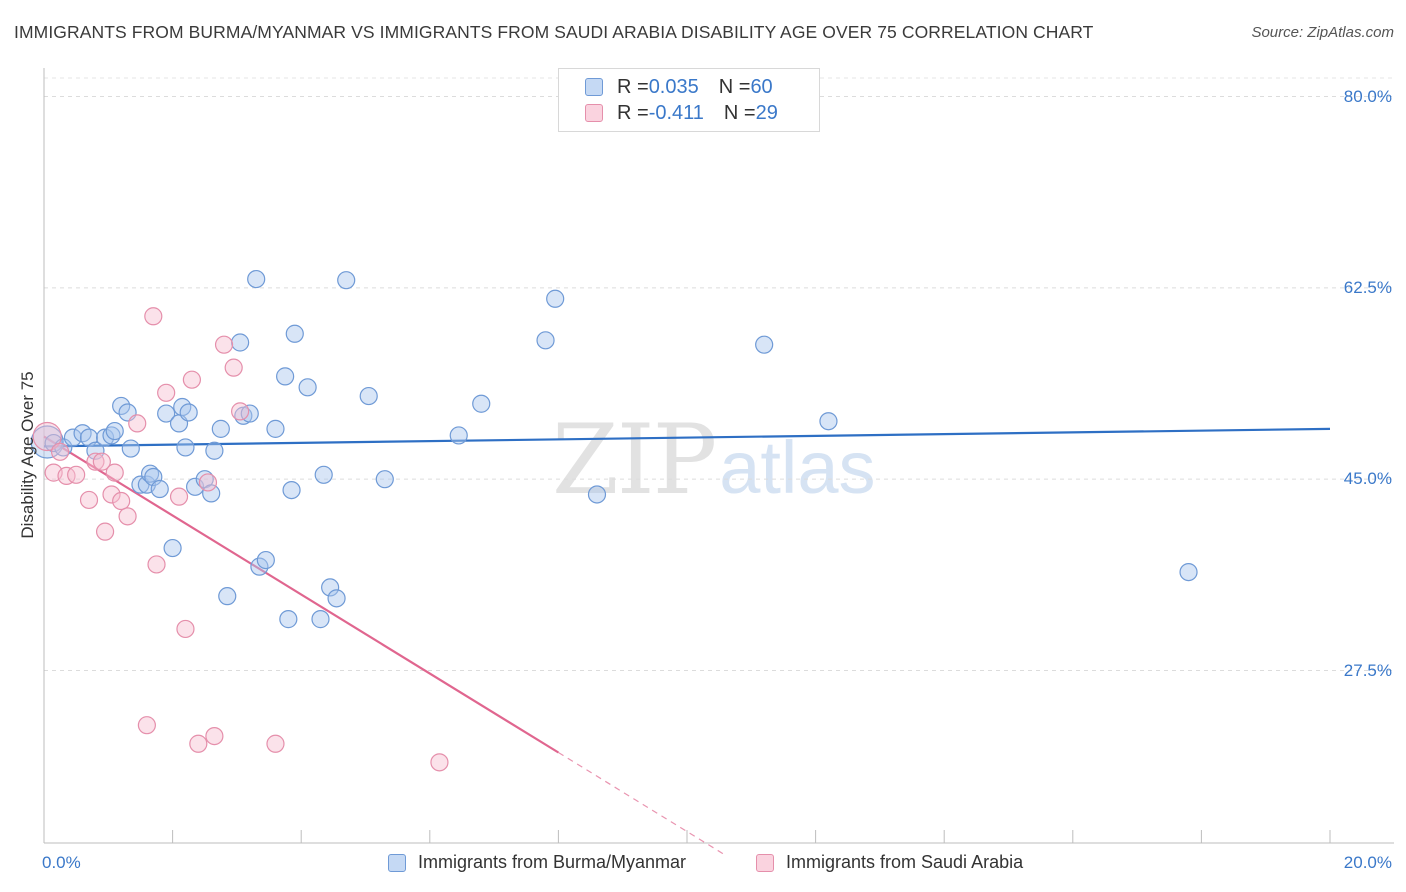  Describe the element at coordinates (594, 87) in the screenshot. I see `legend-swatch-blue` at that location.